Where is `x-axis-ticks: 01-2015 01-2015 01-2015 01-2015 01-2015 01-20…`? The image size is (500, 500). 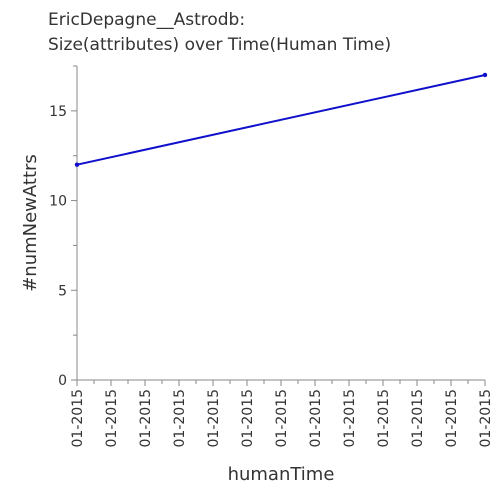
x-axis-ticks: 01-2015 01-2015 01-2015 01-2015 01-2015 01-20… is located at coordinates (282, 414).